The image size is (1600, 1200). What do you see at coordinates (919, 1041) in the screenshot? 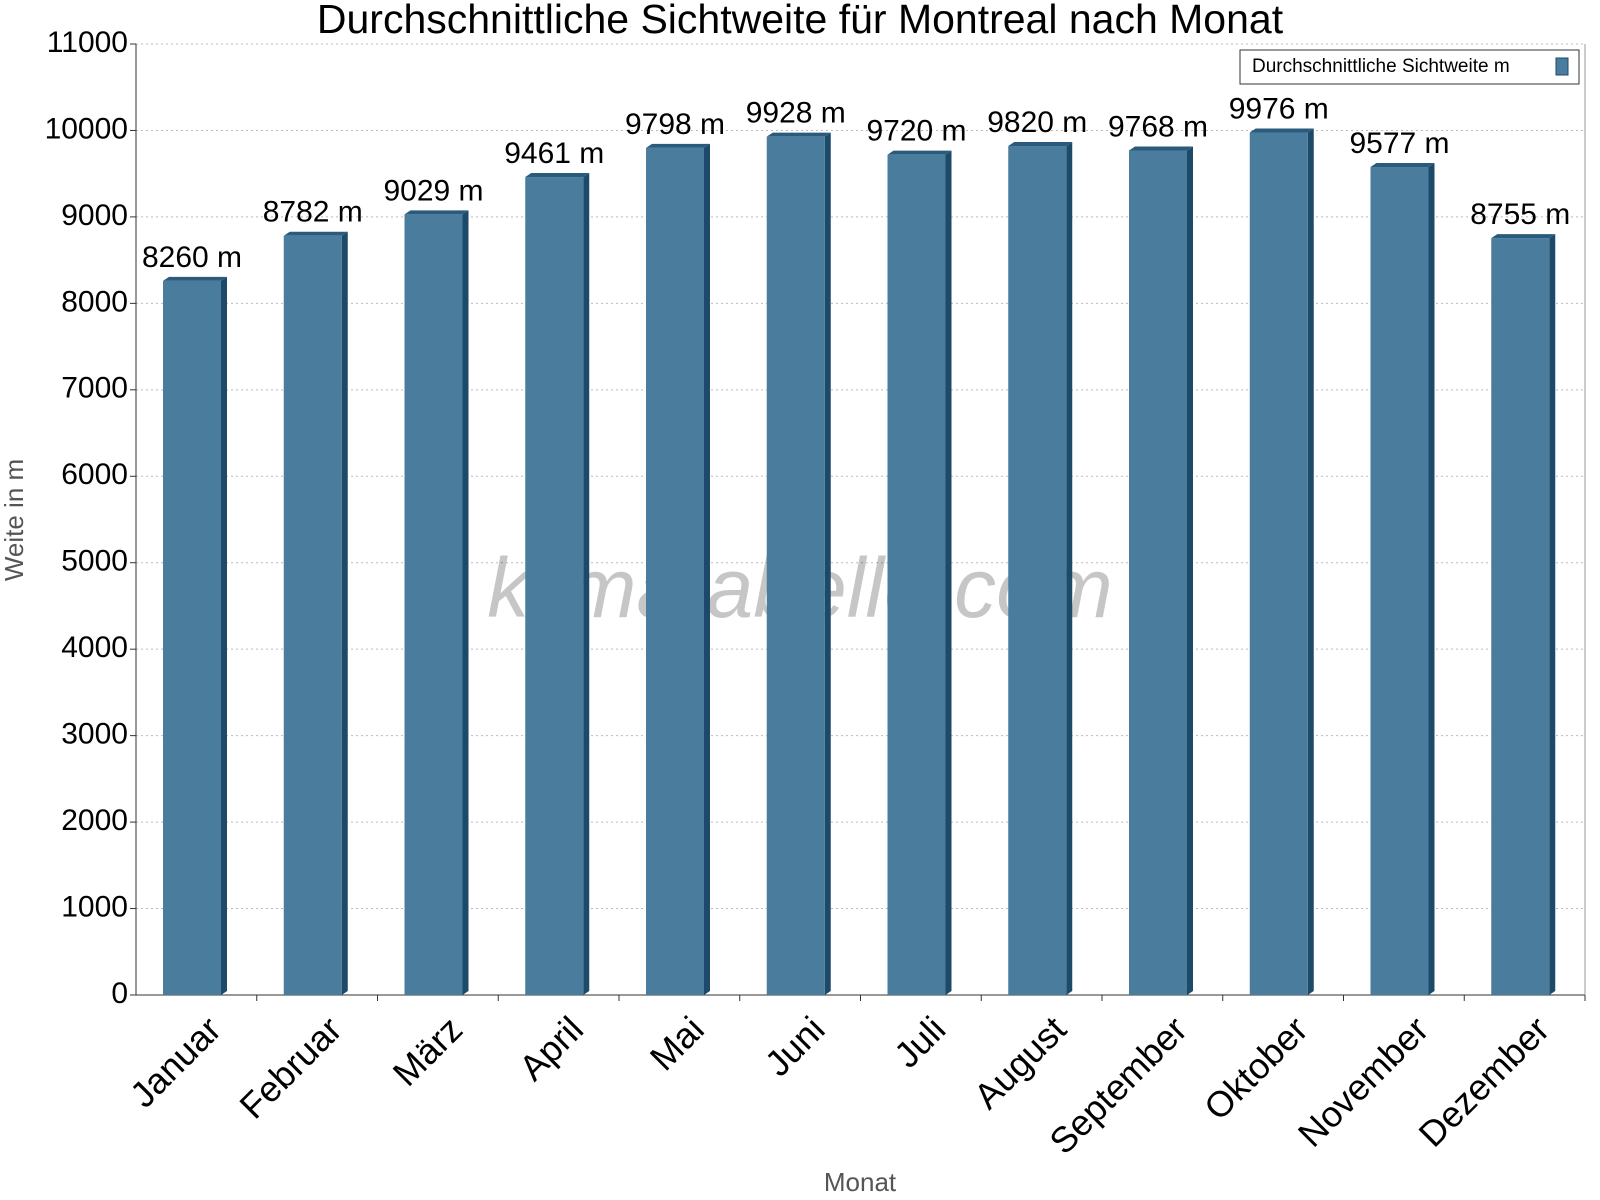
I see `x-tick-label: Juli` at bounding box center [919, 1041].